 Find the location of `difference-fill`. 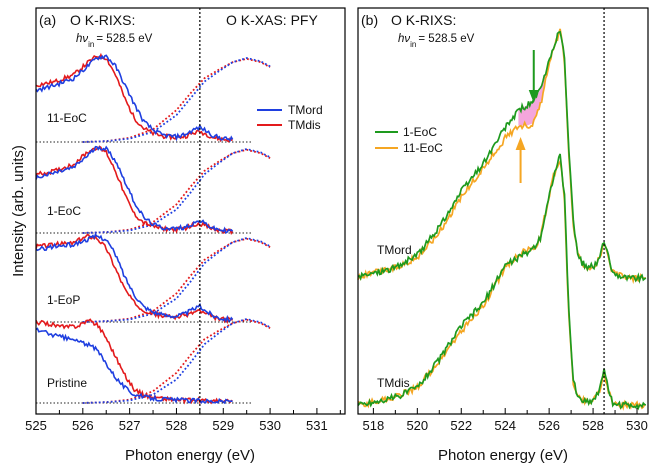

difference-fill is located at coordinates (532, 97).